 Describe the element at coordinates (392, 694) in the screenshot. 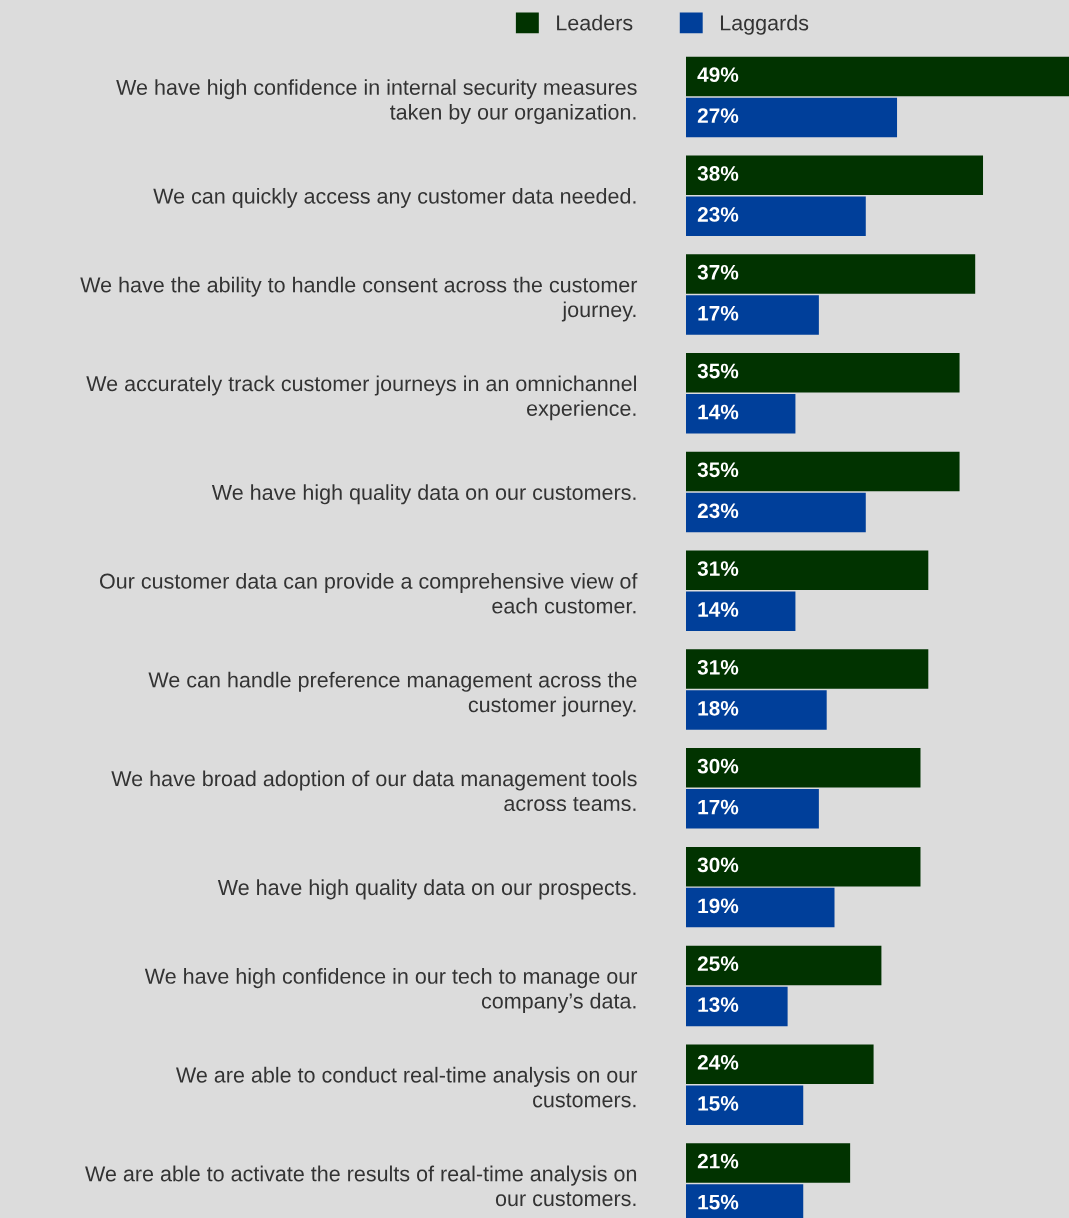

I see `y-tick-label: We can handle preference management across the customer journey.` at that location.